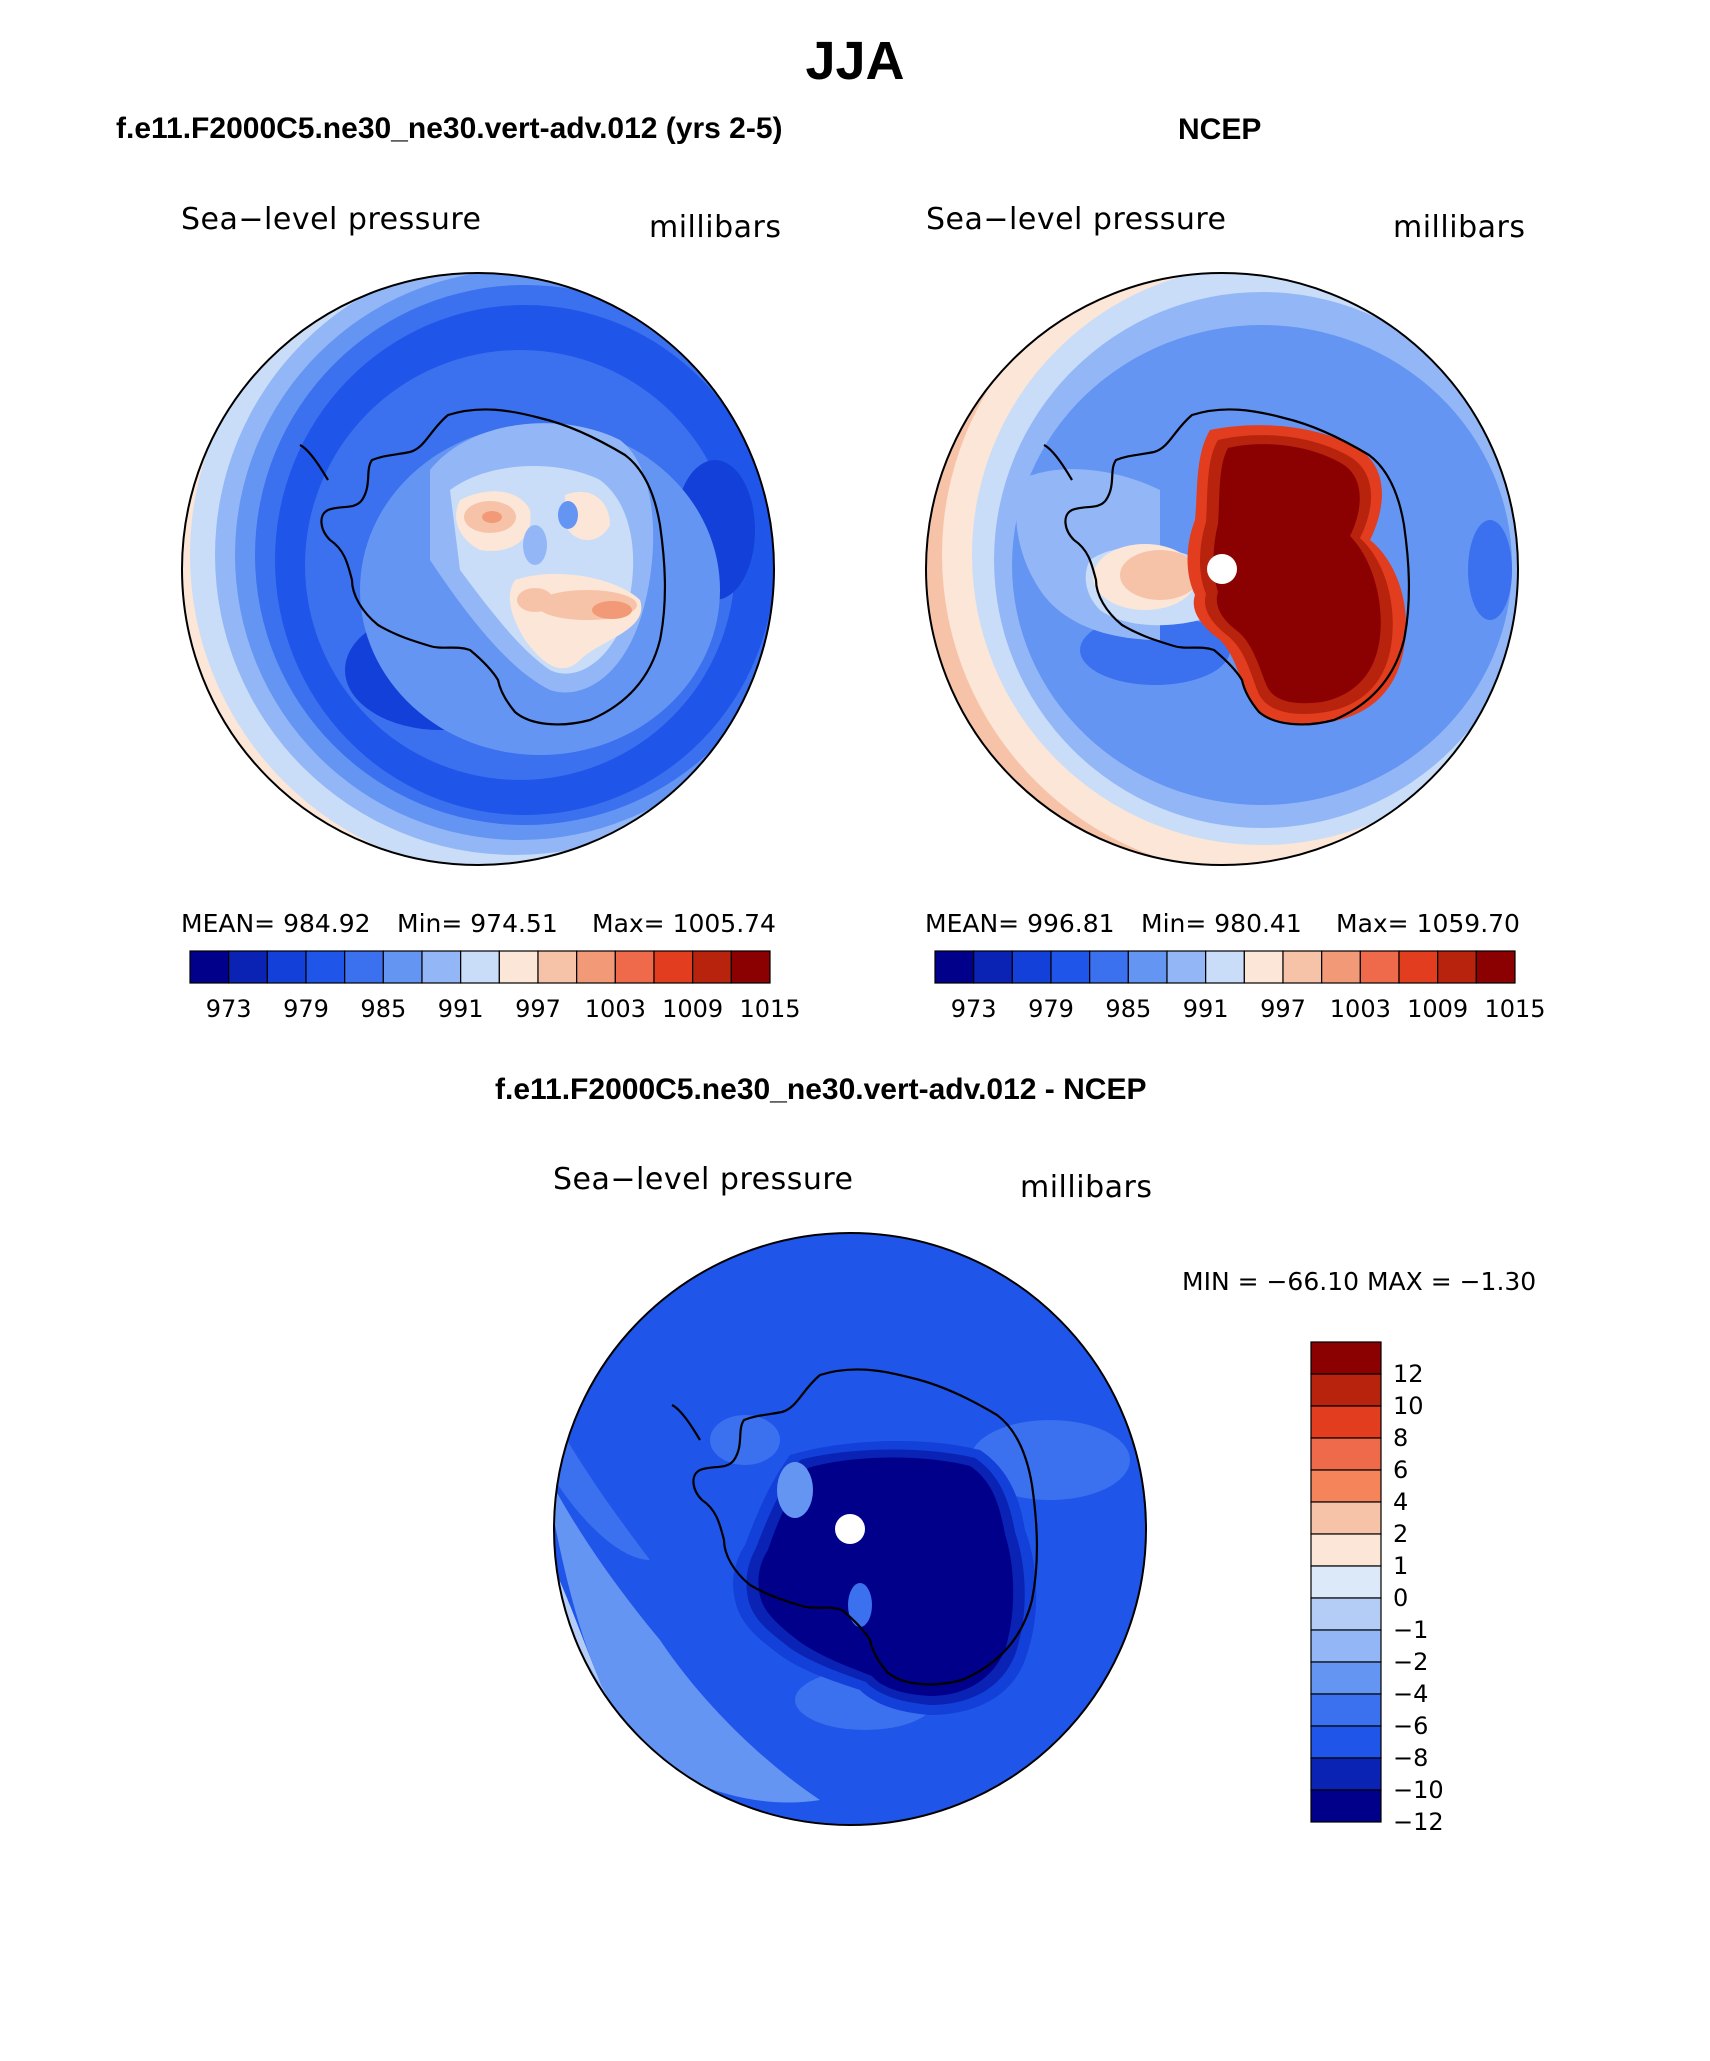 This screenshot has width=1710, height=2061. I want to click on diff-colorbar-tick-4: 4, so click(1401, 1502).